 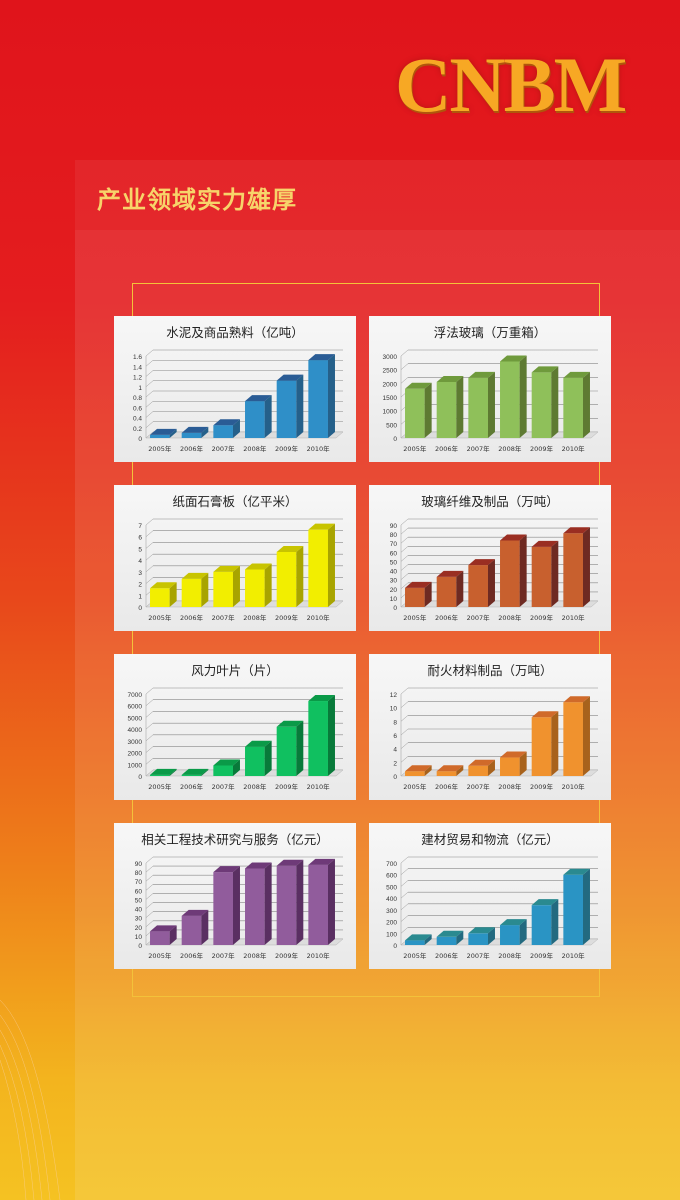 I want to click on y-tick-label: 1.6, so click(x=137, y=357).